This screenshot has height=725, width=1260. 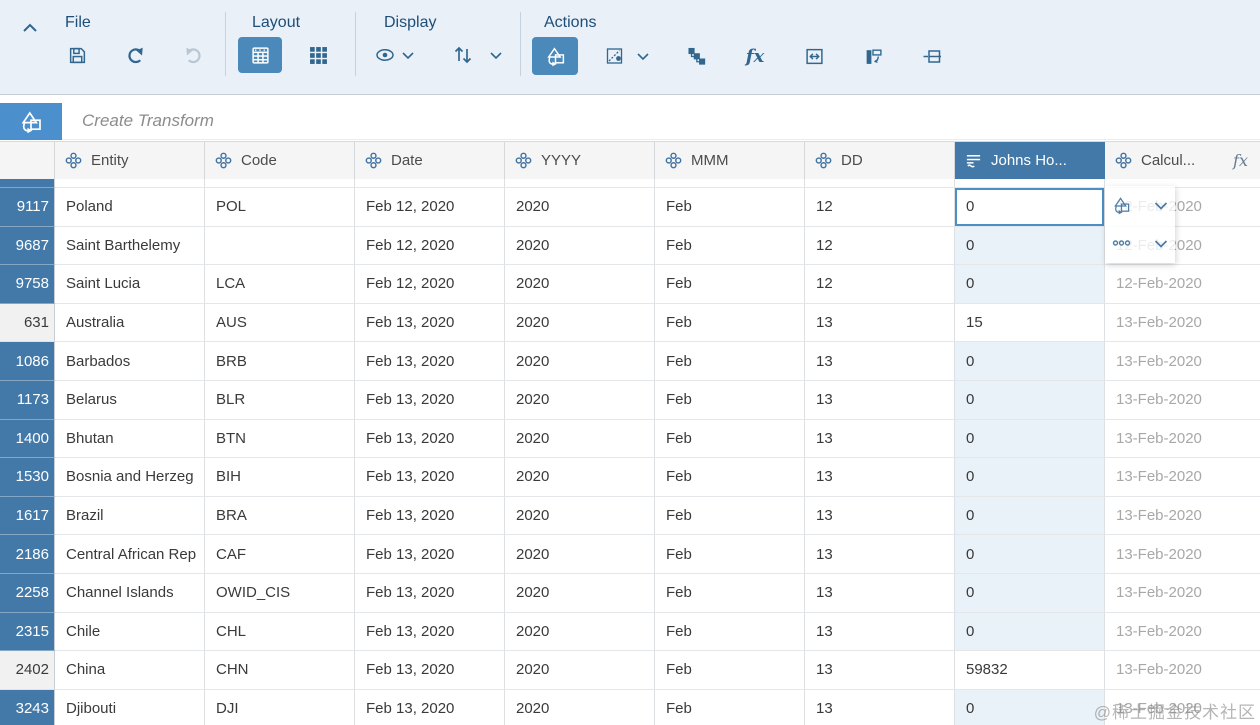 I want to click on save-button, so click(x=77, y=55).